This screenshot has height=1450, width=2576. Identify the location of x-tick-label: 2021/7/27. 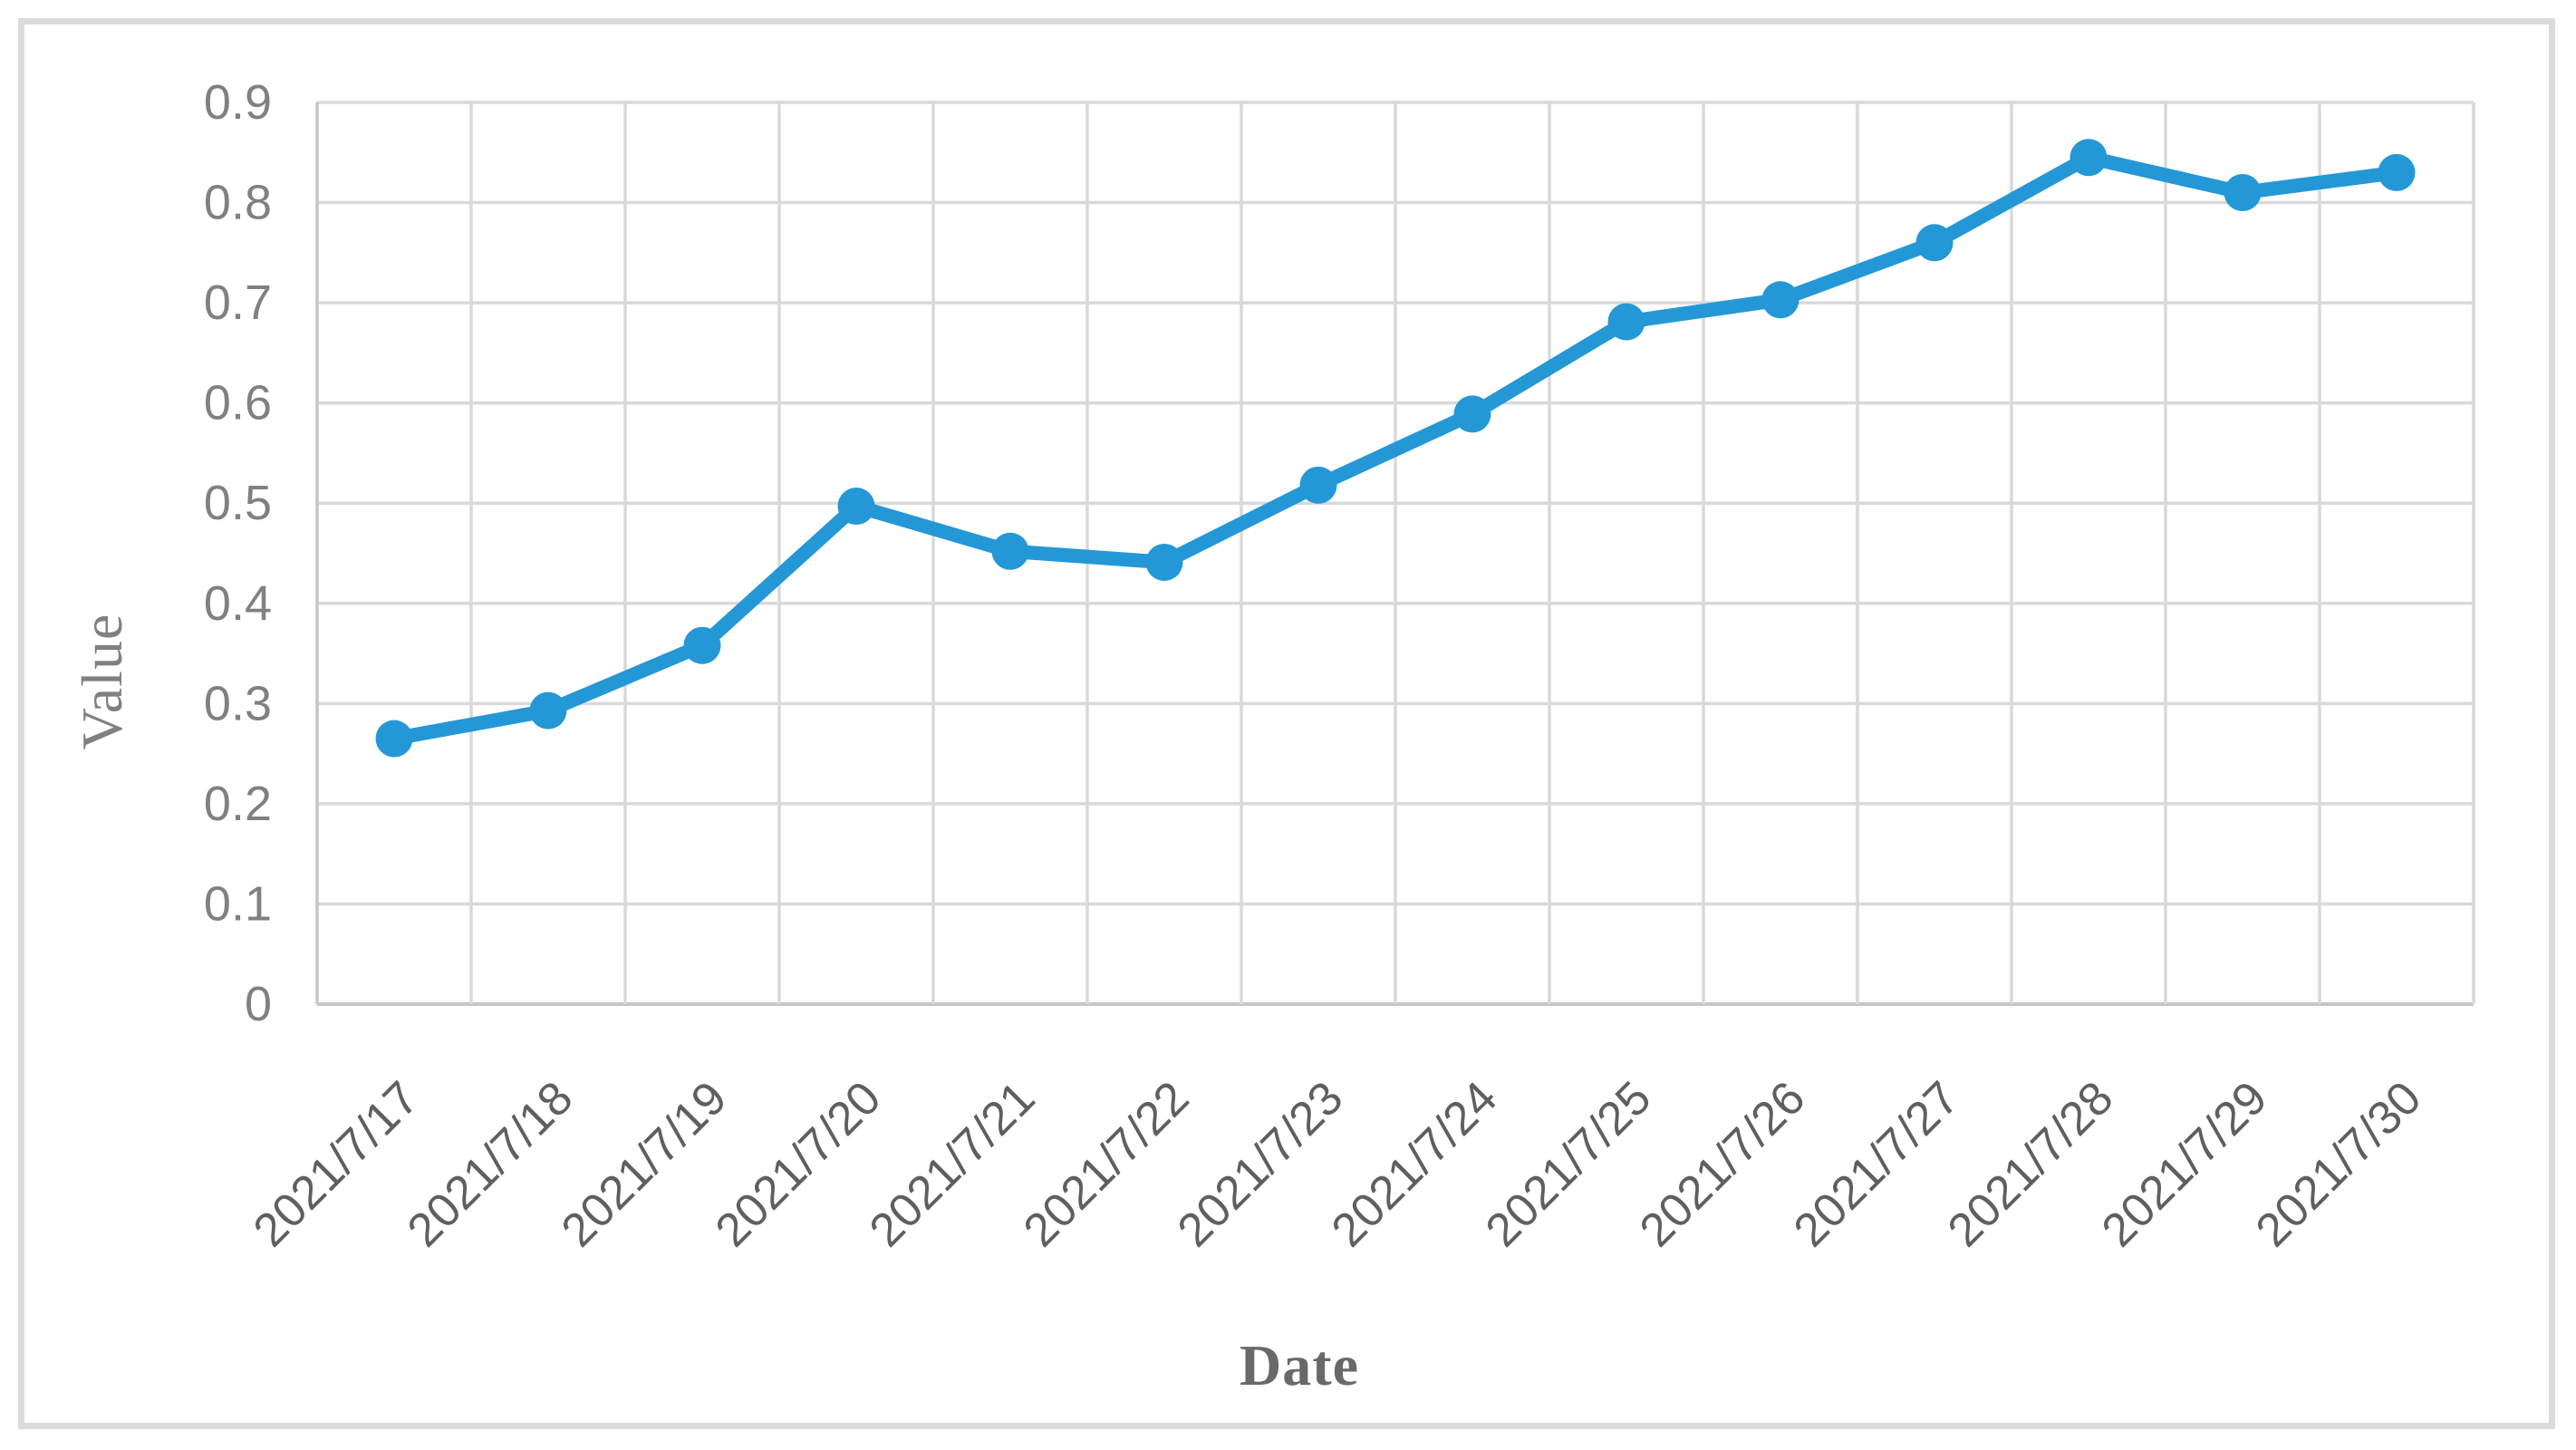
(1877, 1164).